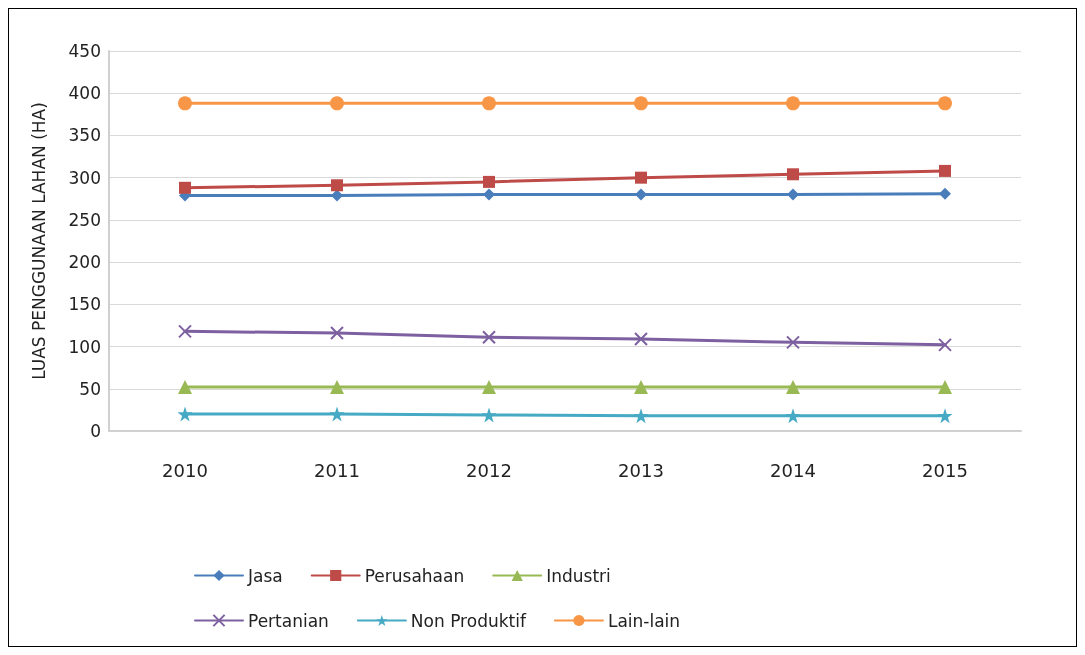 This screenshot has height=655, width=1085. Describe the element at coordinates (84, 304) in the screenshot. I see `y-tick-label: 150` at that location.